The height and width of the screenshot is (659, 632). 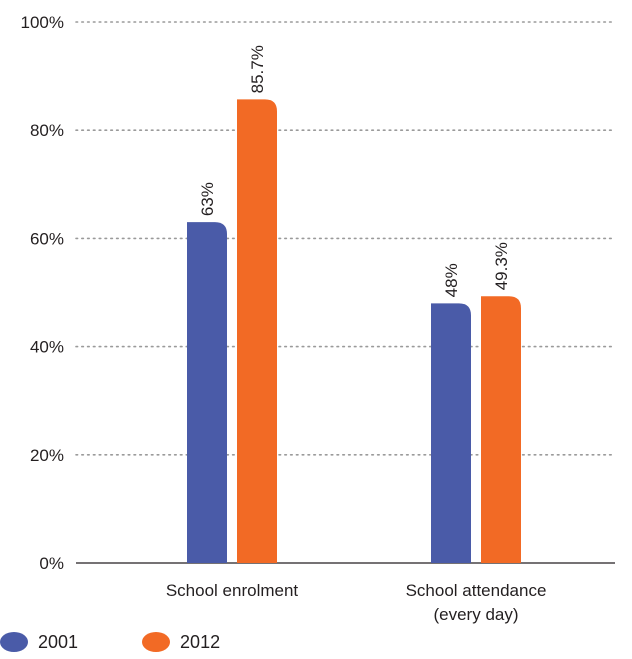 I want to click on y-tick-label: 20%, so click(x=47, y=455).